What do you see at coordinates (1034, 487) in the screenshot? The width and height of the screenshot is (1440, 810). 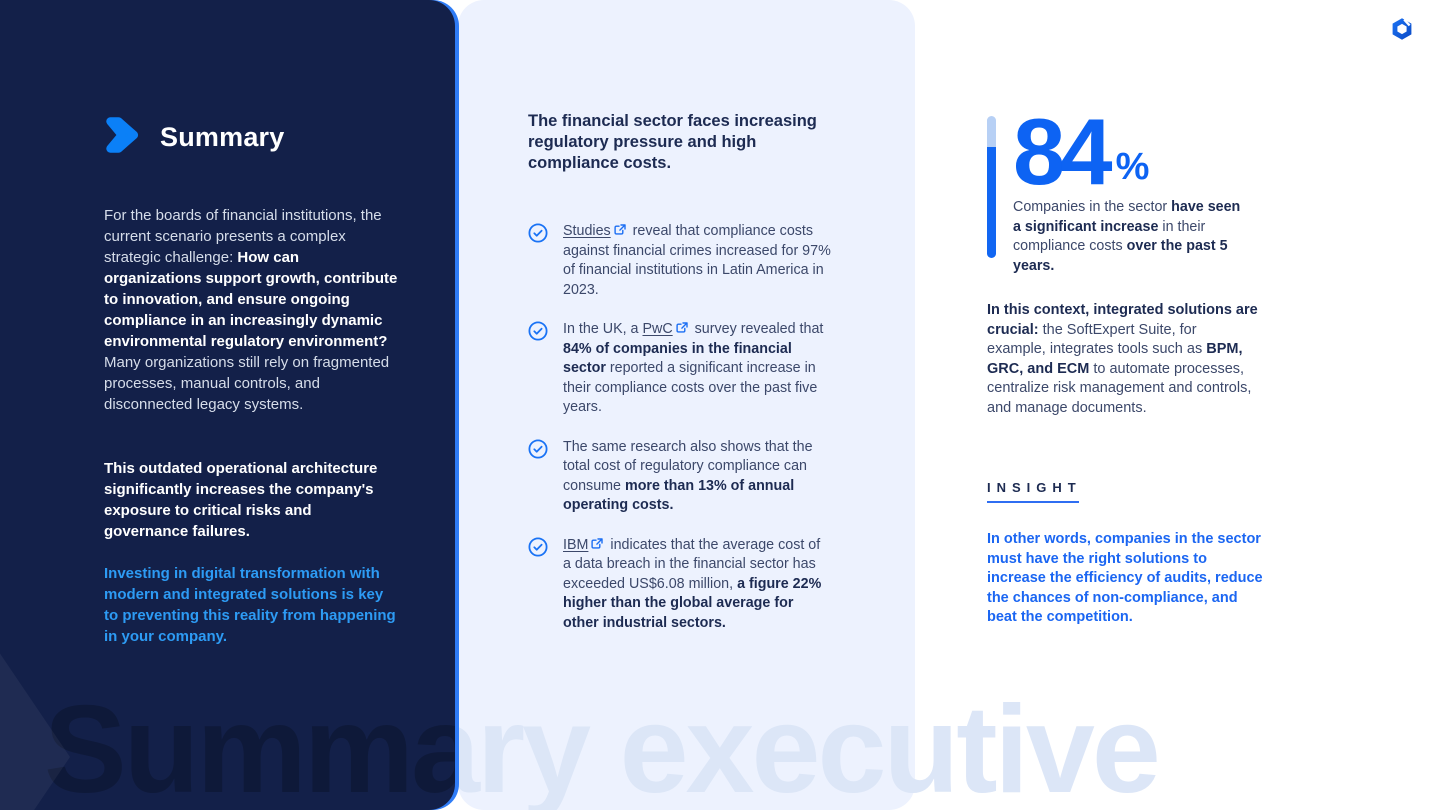 I see `insight-label: INSIGHT` at bounding box center [1034, 487].